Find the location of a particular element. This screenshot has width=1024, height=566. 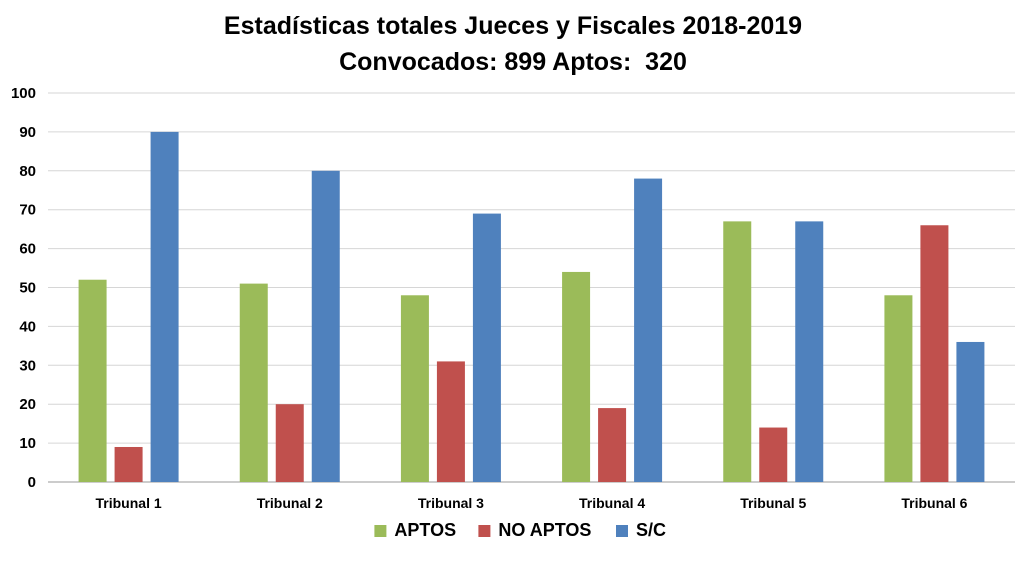

x-tick-label: Tribunal 5 is located at coordinates (773, 503).